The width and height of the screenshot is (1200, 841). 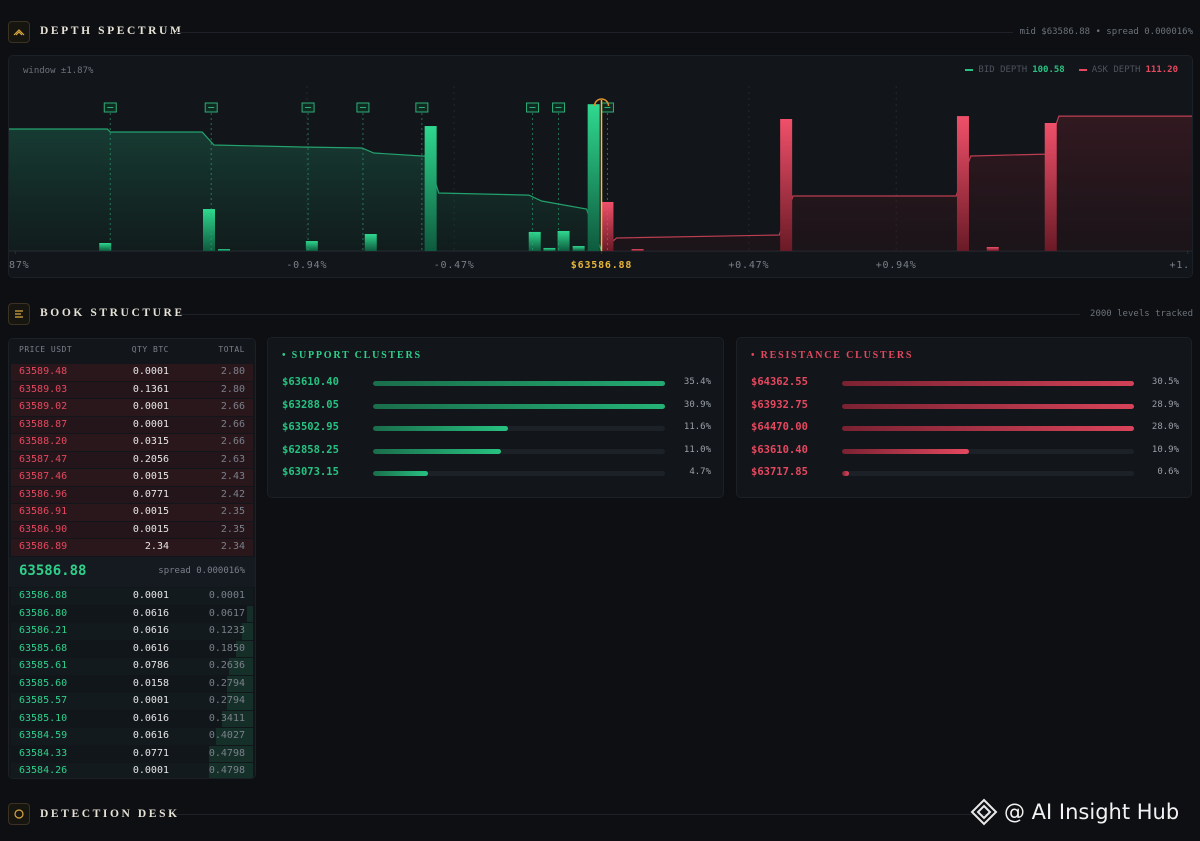 I want to click on price: 63586.88, so click(x=43, y=595).